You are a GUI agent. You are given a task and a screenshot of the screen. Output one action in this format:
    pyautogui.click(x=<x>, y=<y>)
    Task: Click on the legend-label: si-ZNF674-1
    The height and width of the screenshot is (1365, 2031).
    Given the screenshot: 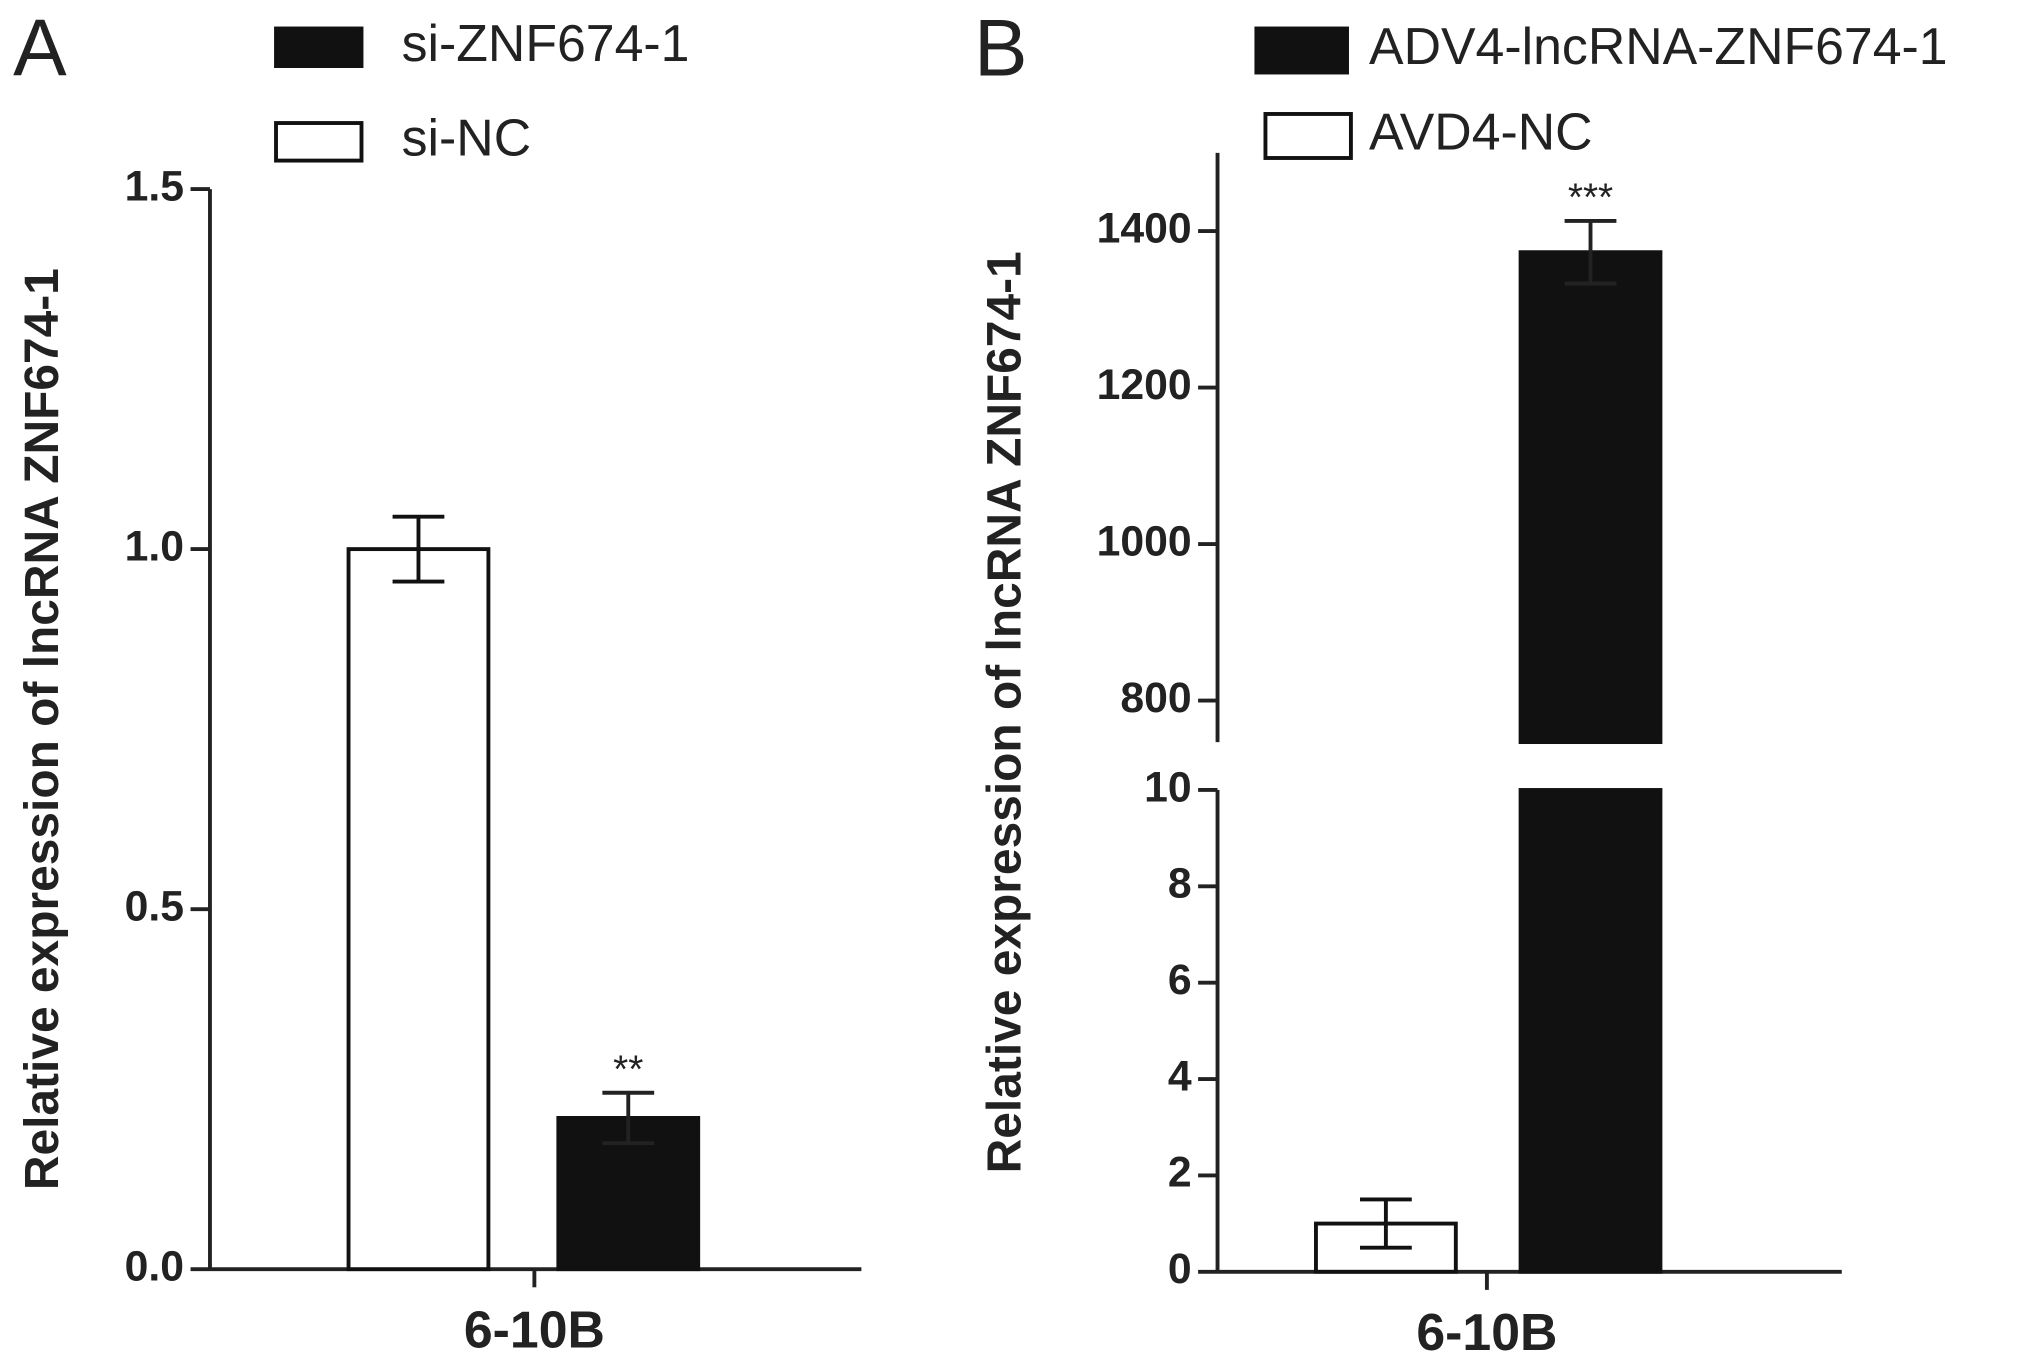 What is the action you would take?
    pyautogui.click(x=546, y=43)
    